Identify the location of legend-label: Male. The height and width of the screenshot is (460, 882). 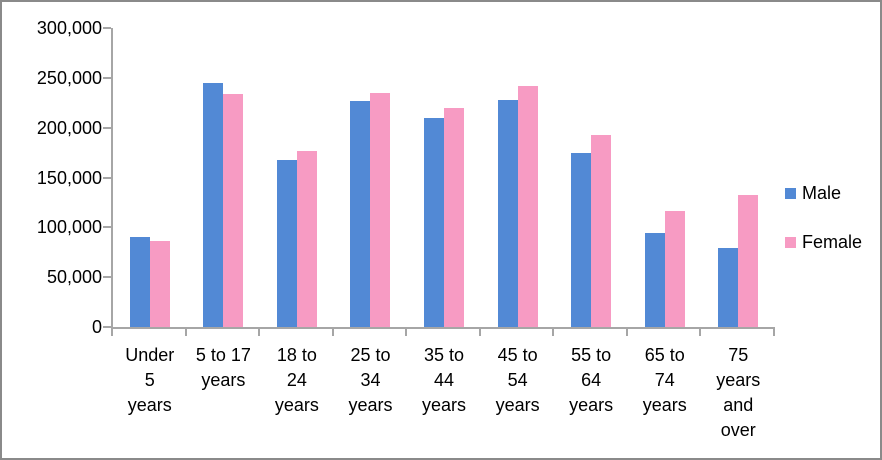
(822, 193).